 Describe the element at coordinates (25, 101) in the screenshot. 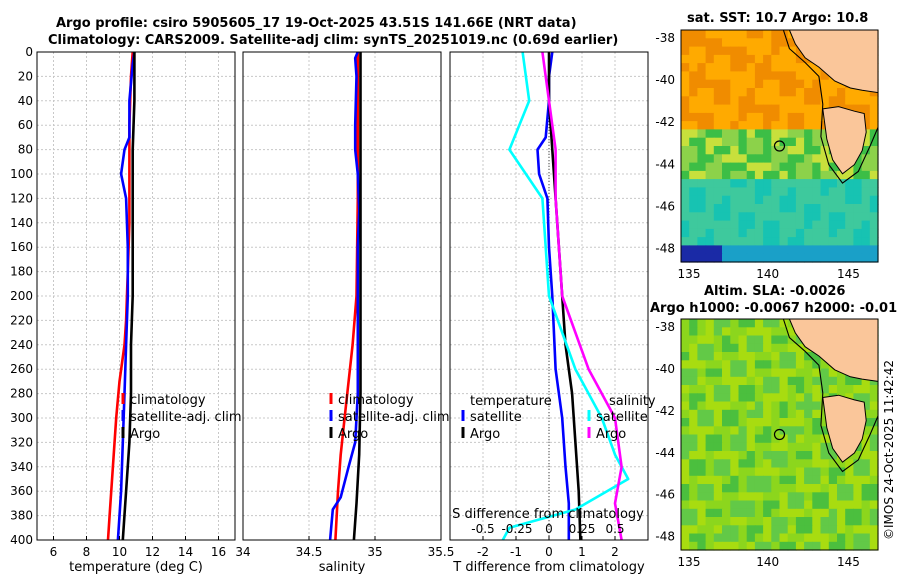

I see `y-tick-label: 40` at that location.